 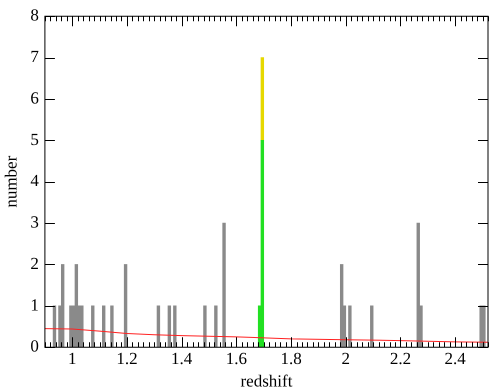 What do you see at coordinates (72, 358) in the screenshot?
I see `x-tick-label: 1` at bounding box center [72, 358].